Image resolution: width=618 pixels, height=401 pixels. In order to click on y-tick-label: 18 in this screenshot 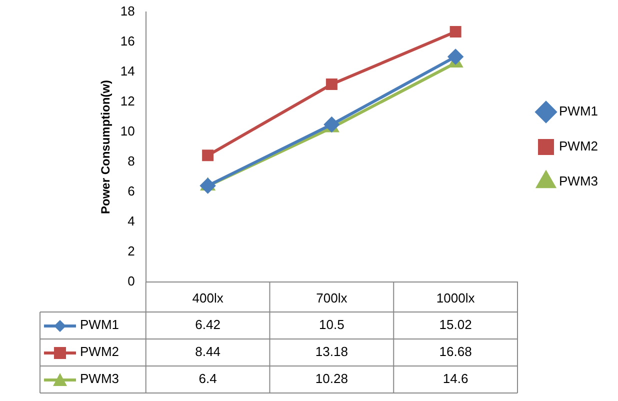, I will do `click(127, 11)`.